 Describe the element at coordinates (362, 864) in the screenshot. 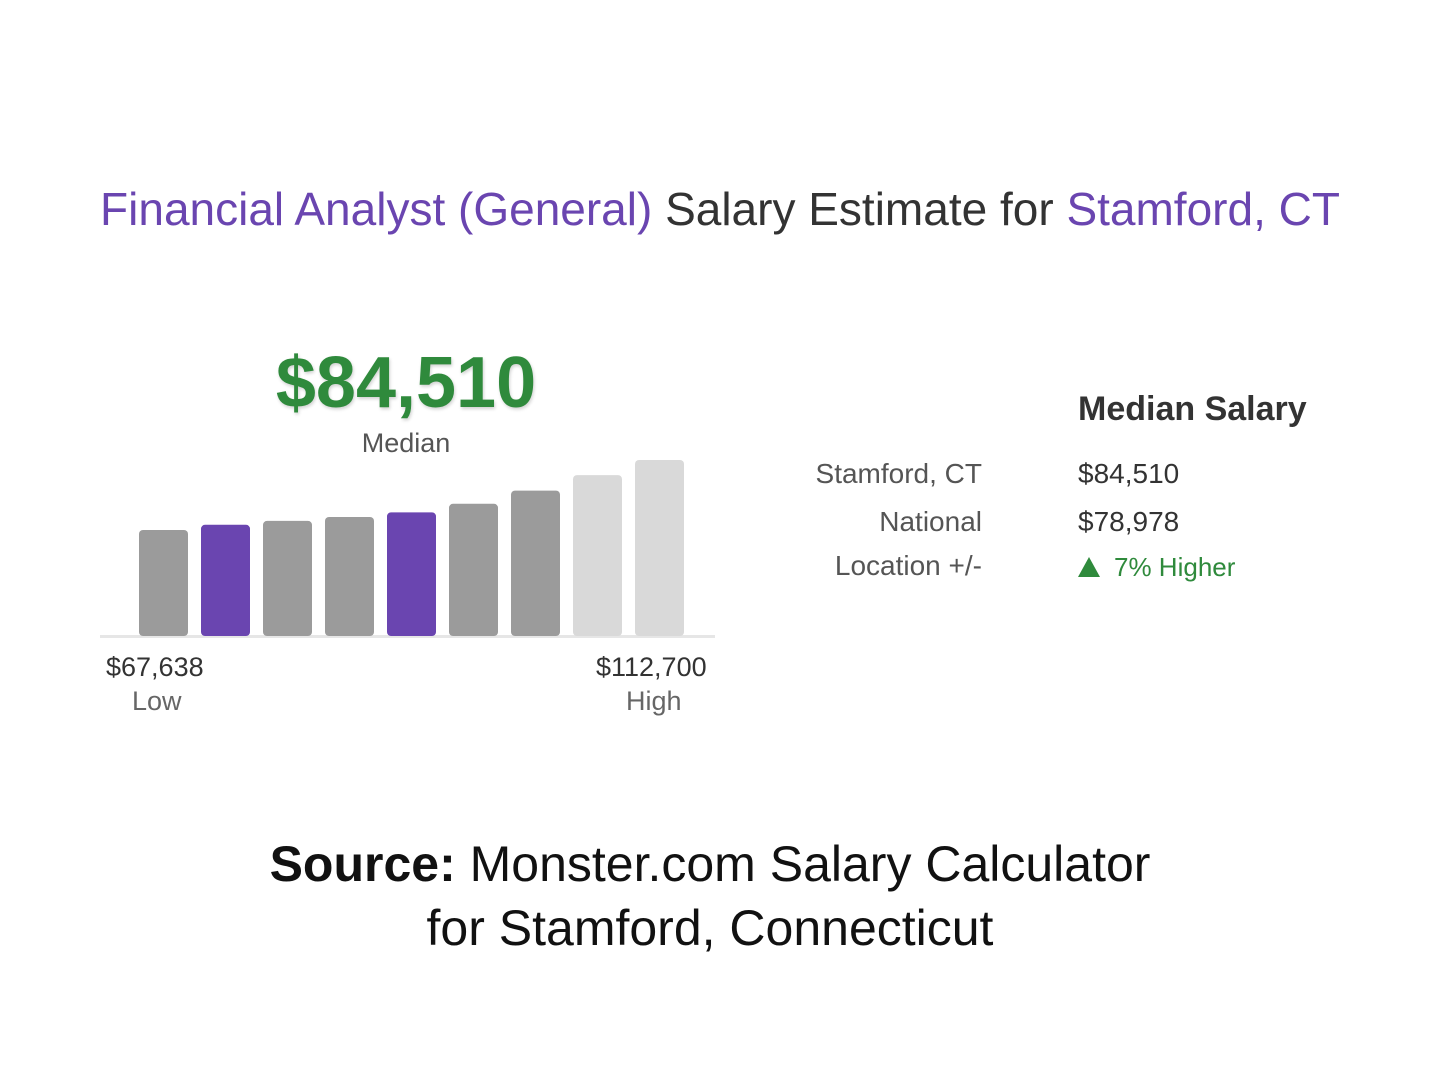

I see `source-label: Source:` at that location.